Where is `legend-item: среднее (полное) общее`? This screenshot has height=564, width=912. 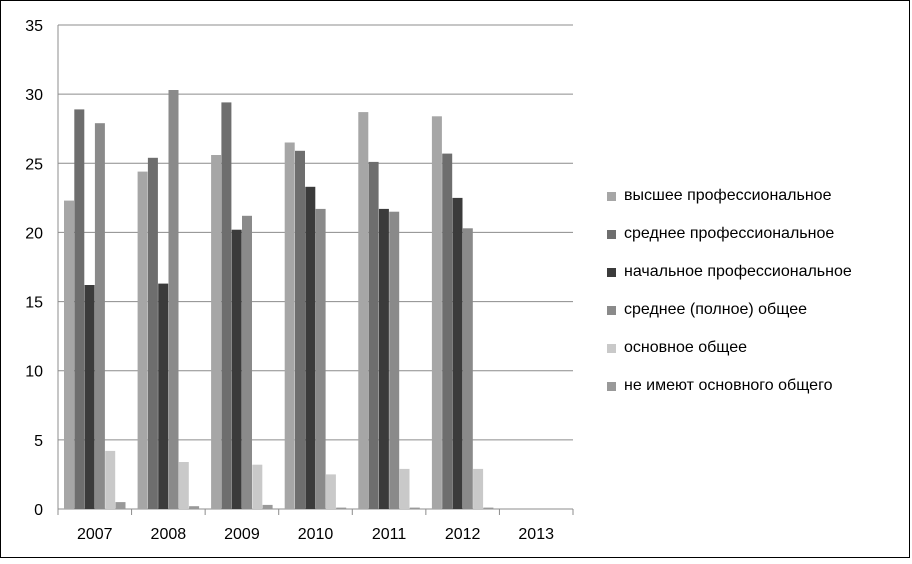 legend-item: среднее (полное) общее is located at coordinates (757, 310).